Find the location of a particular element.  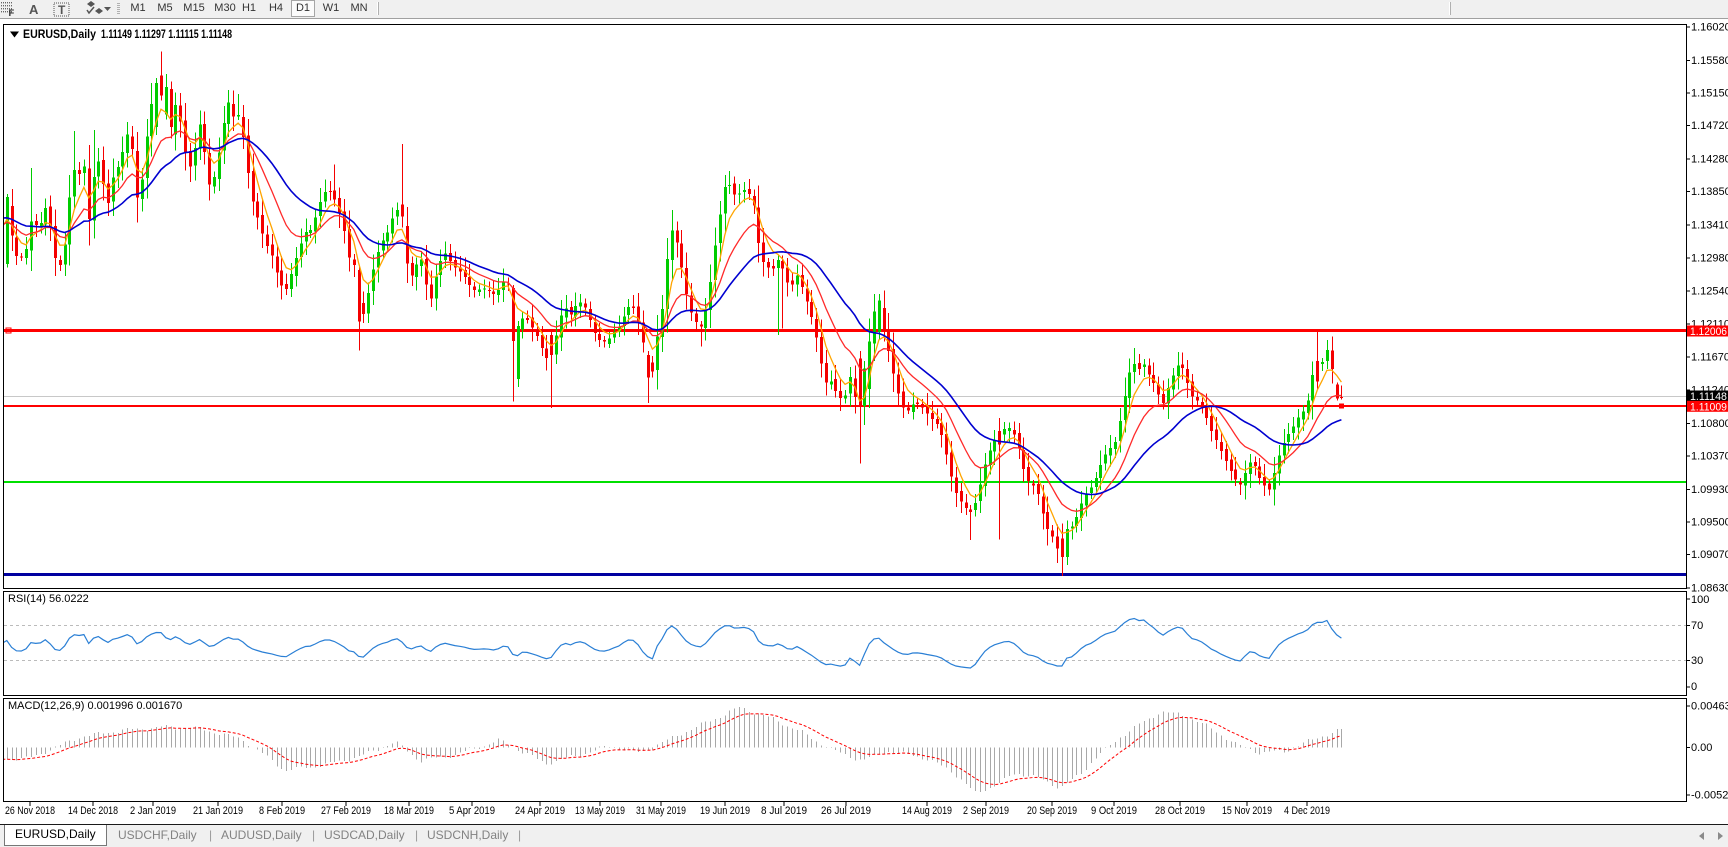

svg-text: 1.16020 is located at coordinates (1709, 28).